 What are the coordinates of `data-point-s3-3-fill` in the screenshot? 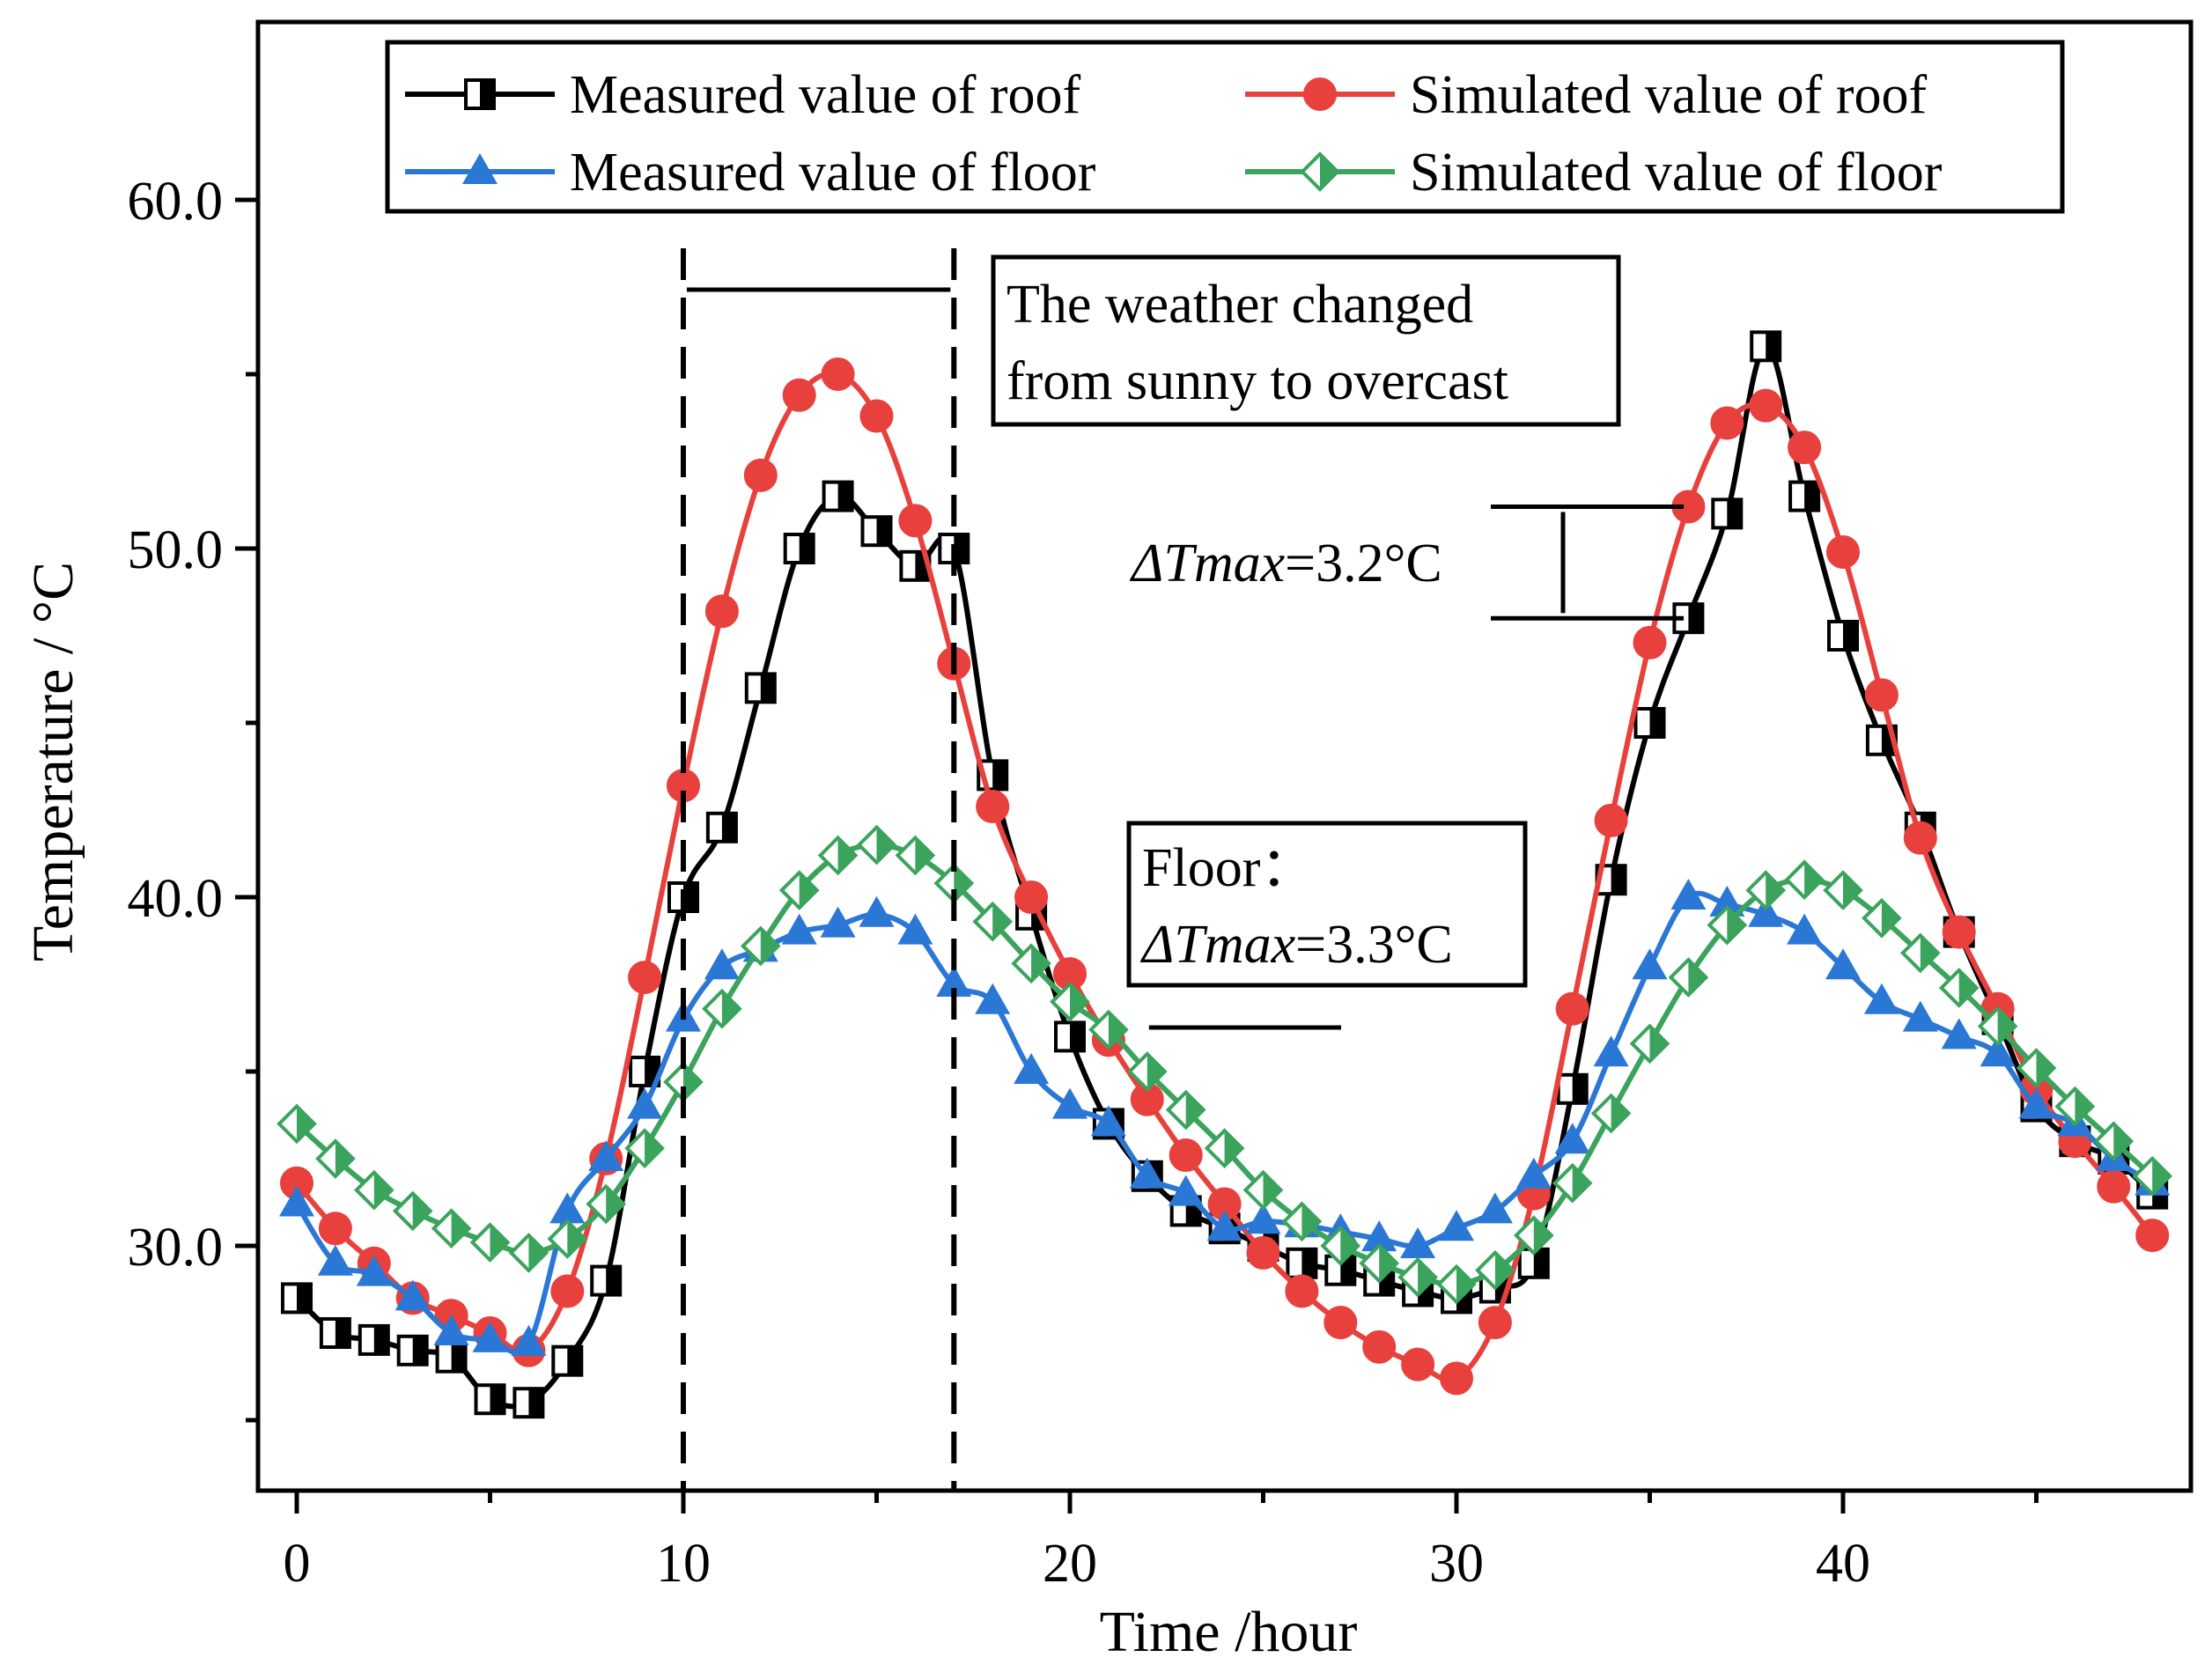 It's located at (421, 1211).